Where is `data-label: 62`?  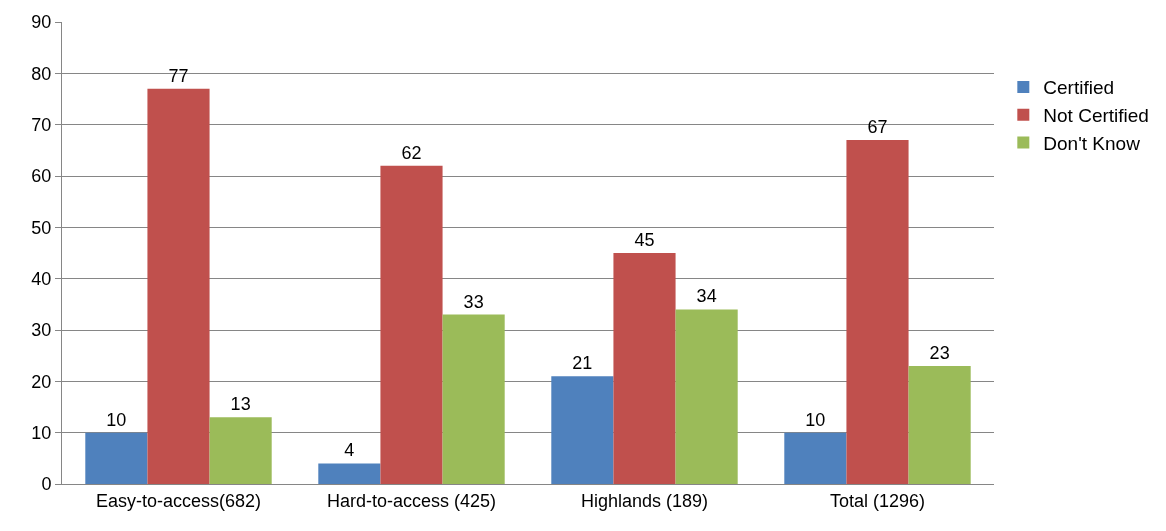 data-label: 62 is located at coordinates (411, 152).